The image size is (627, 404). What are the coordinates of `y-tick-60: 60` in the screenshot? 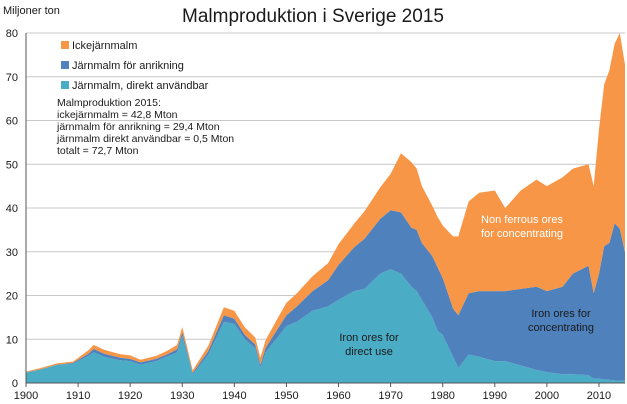 It's located at (12, 122).